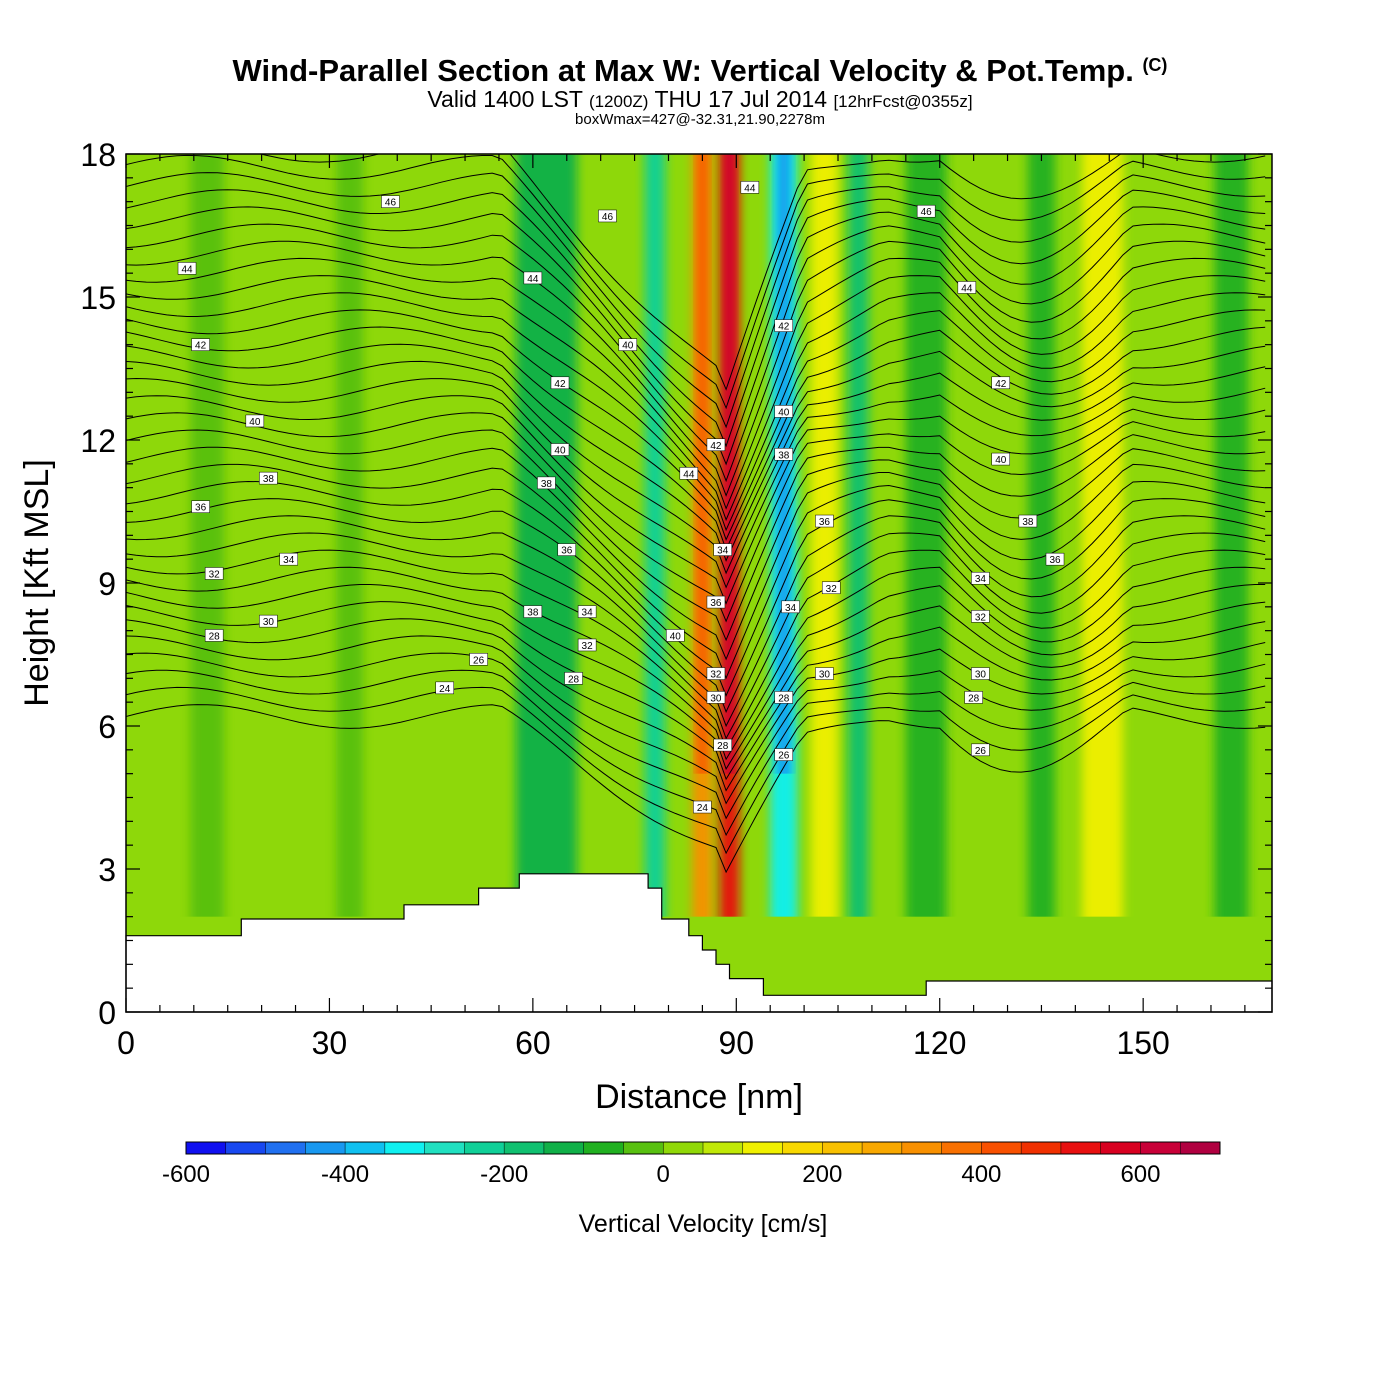 This screenshot has height=1400, width=1400. I want to click on isentrope-label: 24, so click(703, 808).